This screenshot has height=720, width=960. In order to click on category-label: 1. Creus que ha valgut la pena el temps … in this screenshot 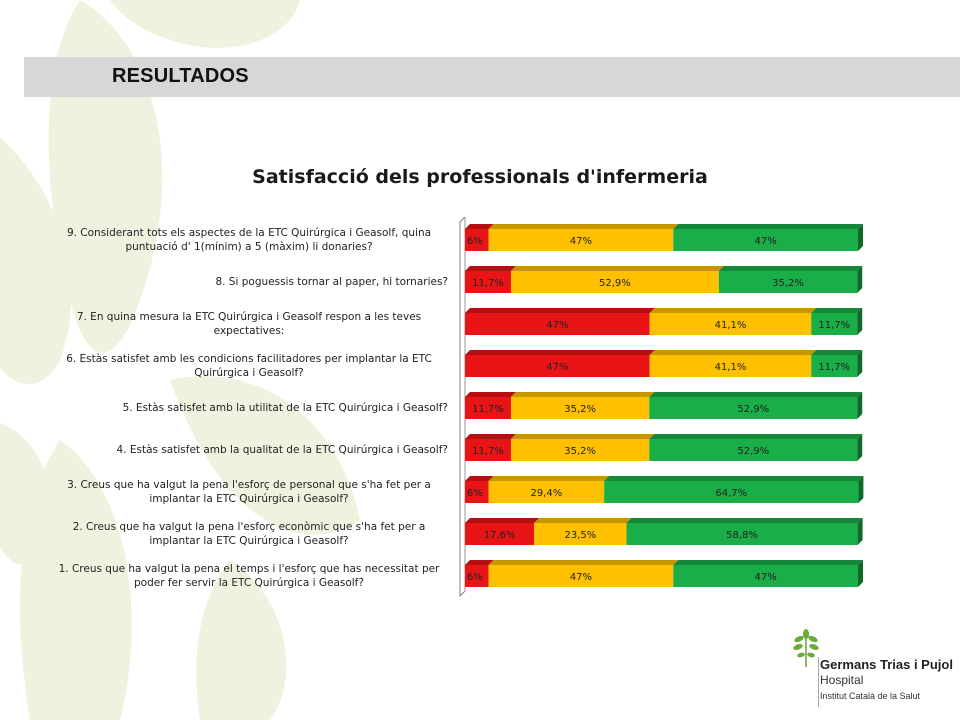, I will do `click(249, 576)`.